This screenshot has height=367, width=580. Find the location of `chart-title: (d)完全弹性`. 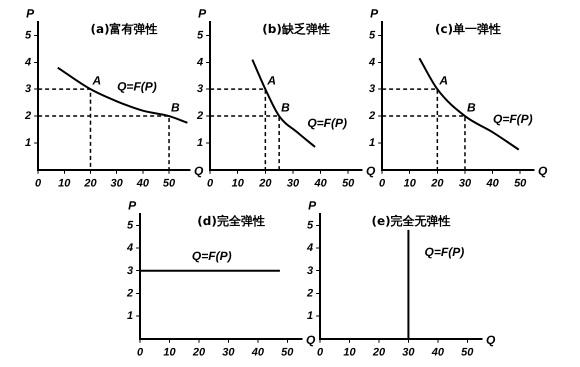

chart-title: (d)完全弹性 is located at coordinates (231, 221).